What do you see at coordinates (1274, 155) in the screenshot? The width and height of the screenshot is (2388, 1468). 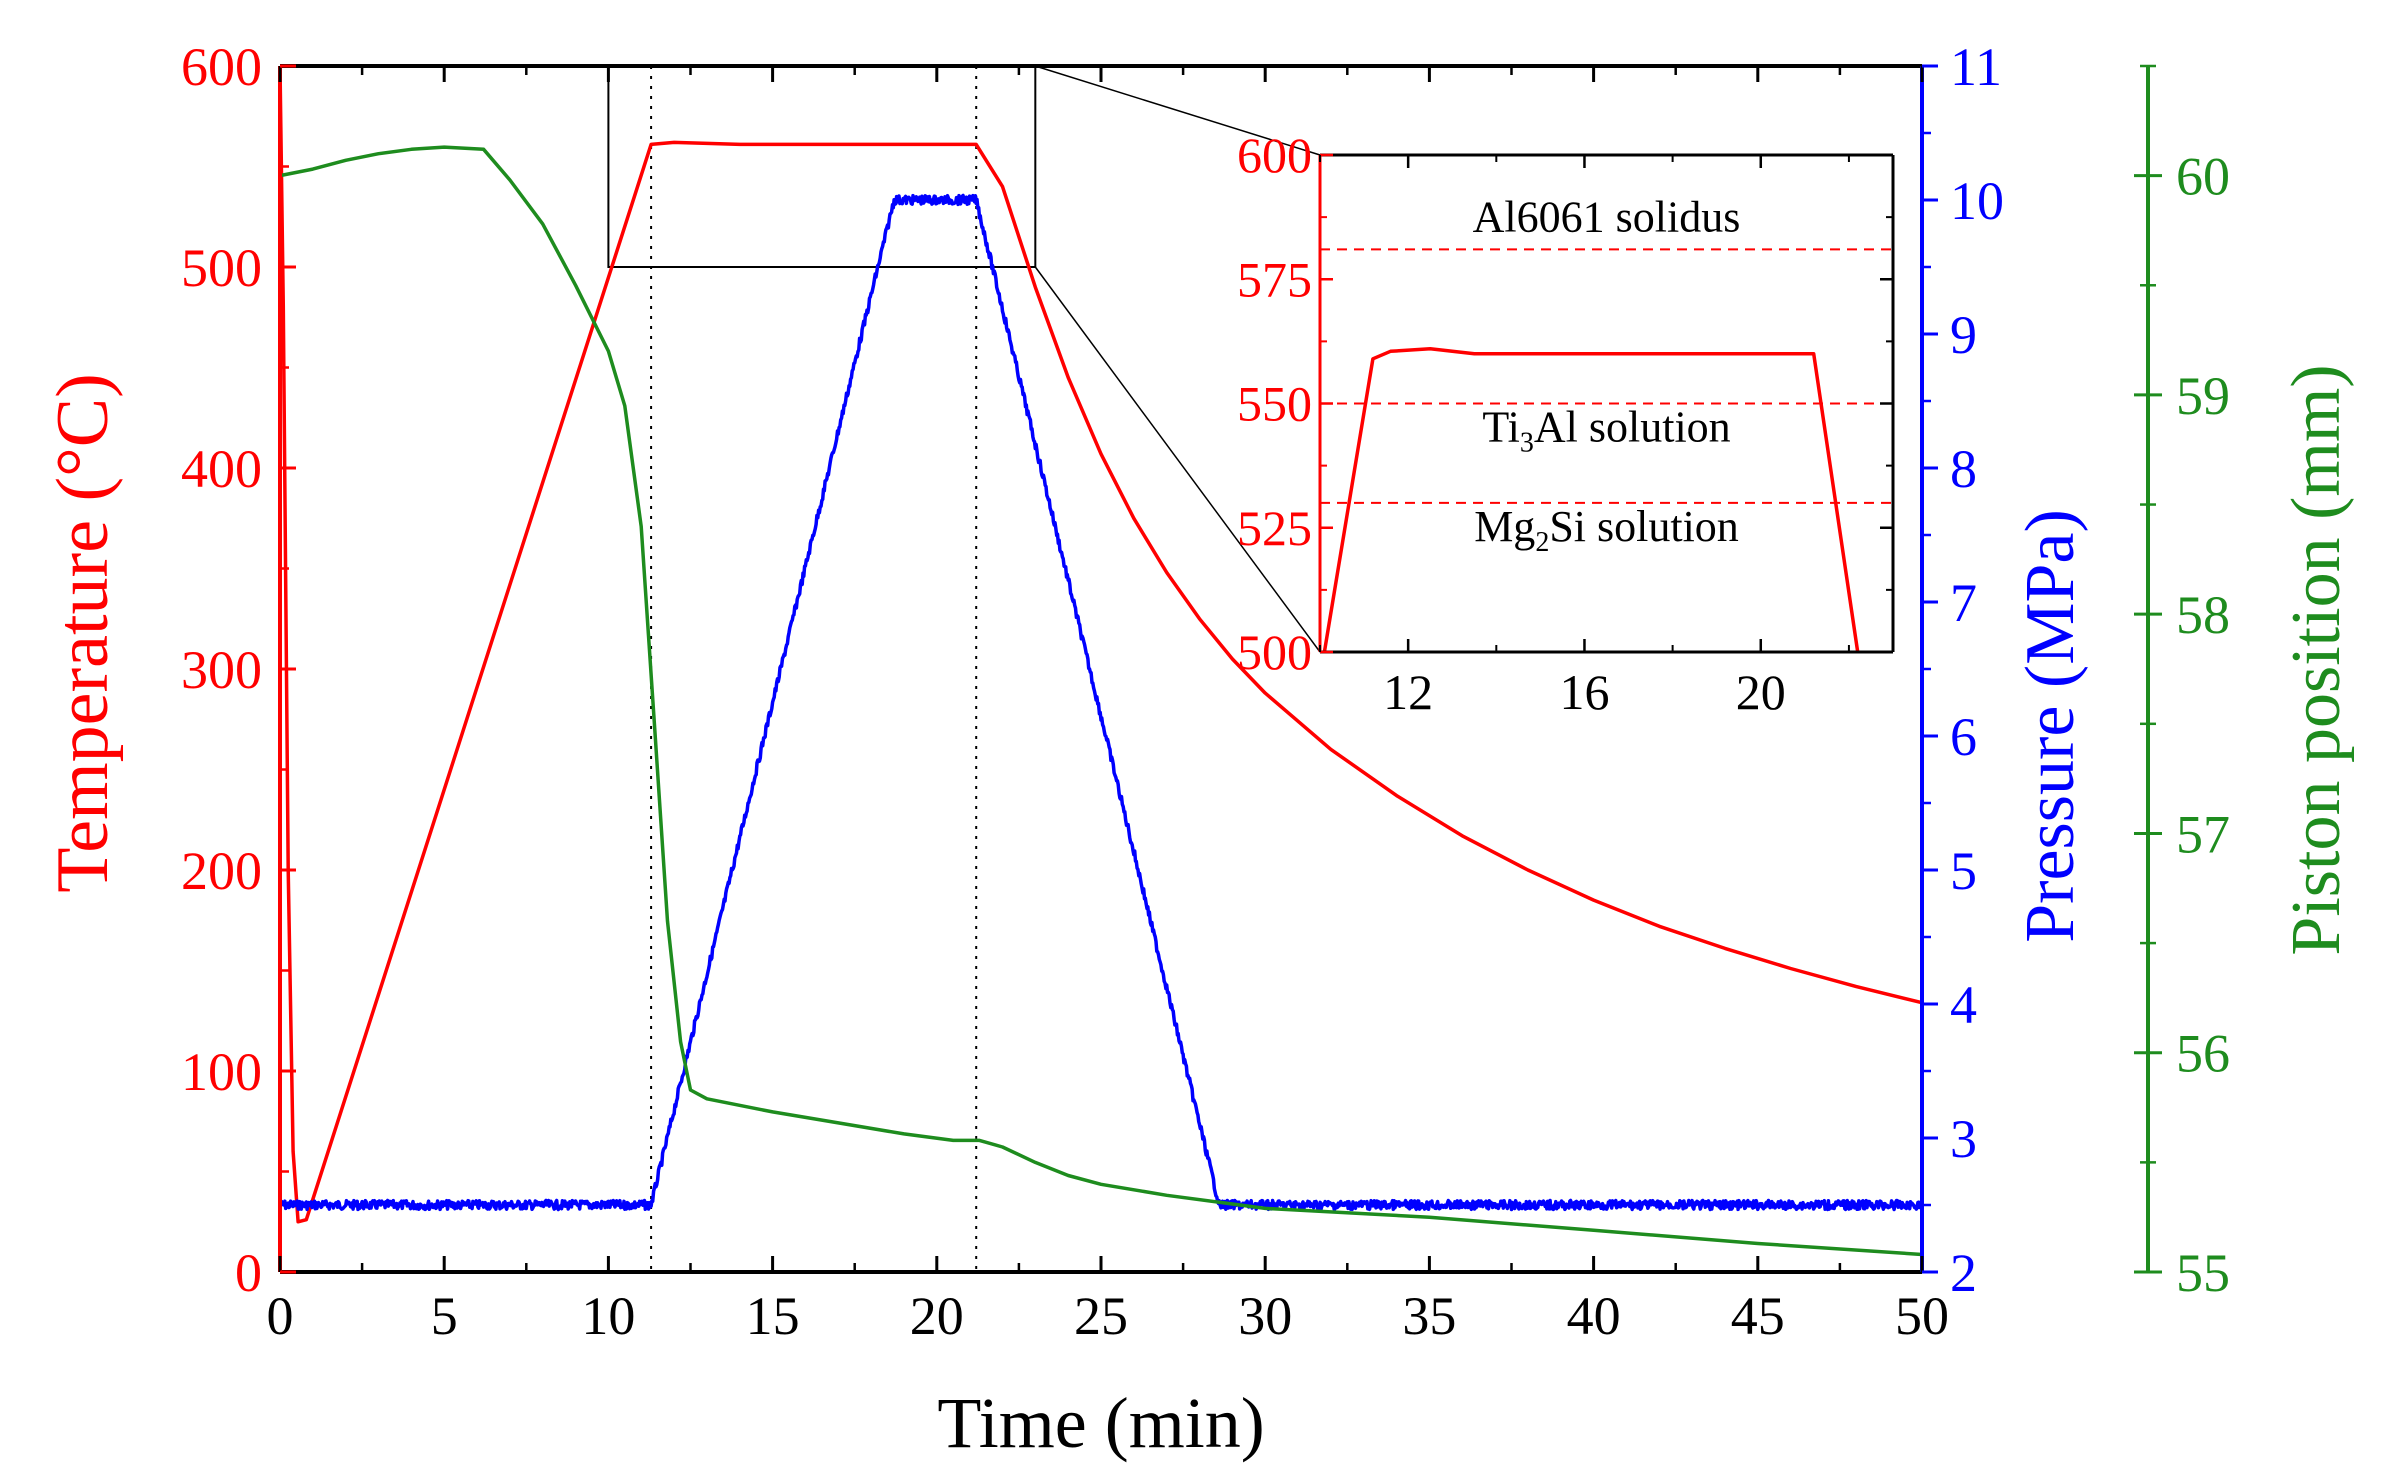 I see `inset-y-tick-label: 600` at bounding box center [1274, 155].